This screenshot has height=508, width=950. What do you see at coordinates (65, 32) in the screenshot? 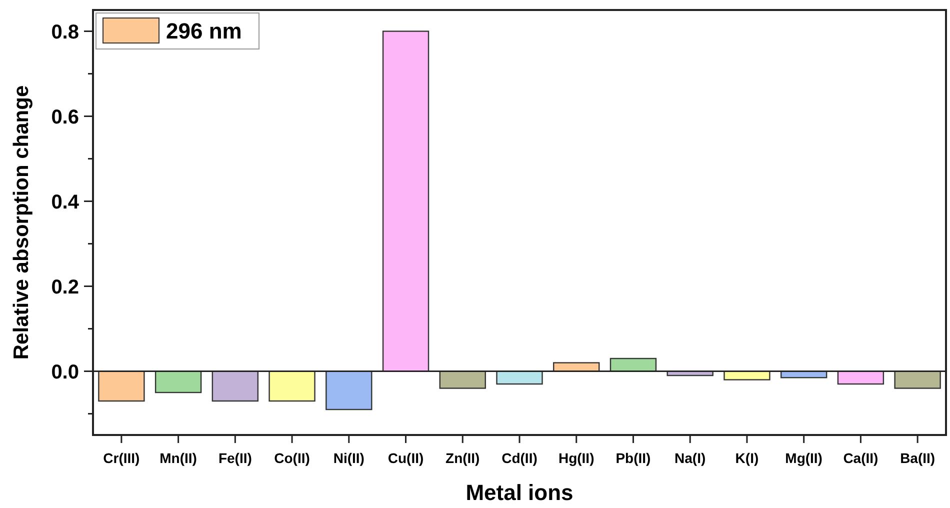
I see `y-tick-label: 0.8` at bounding box center [65, 32].